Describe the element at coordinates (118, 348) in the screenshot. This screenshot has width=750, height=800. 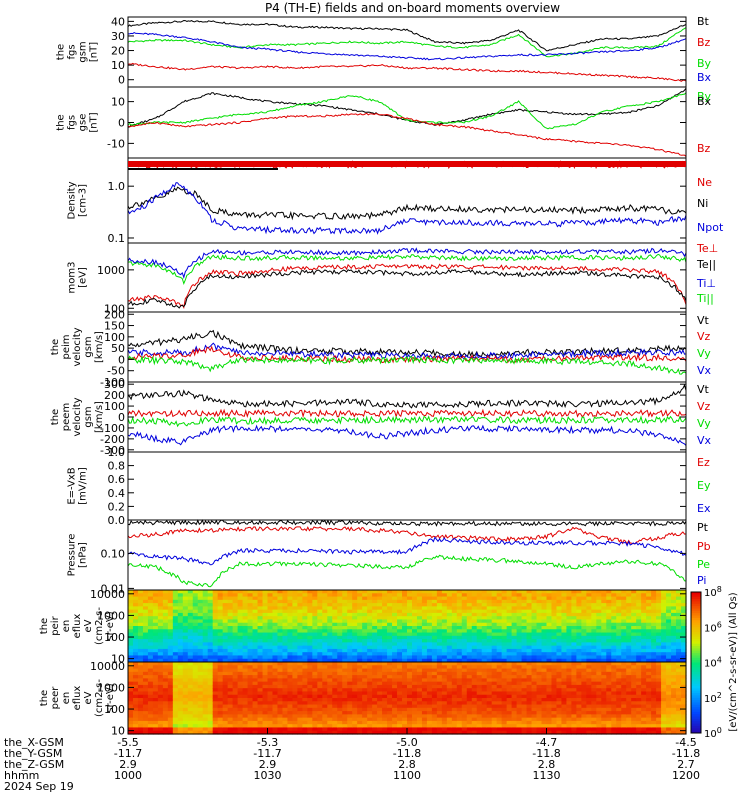
I see `y-tick-label: 50` at that location.